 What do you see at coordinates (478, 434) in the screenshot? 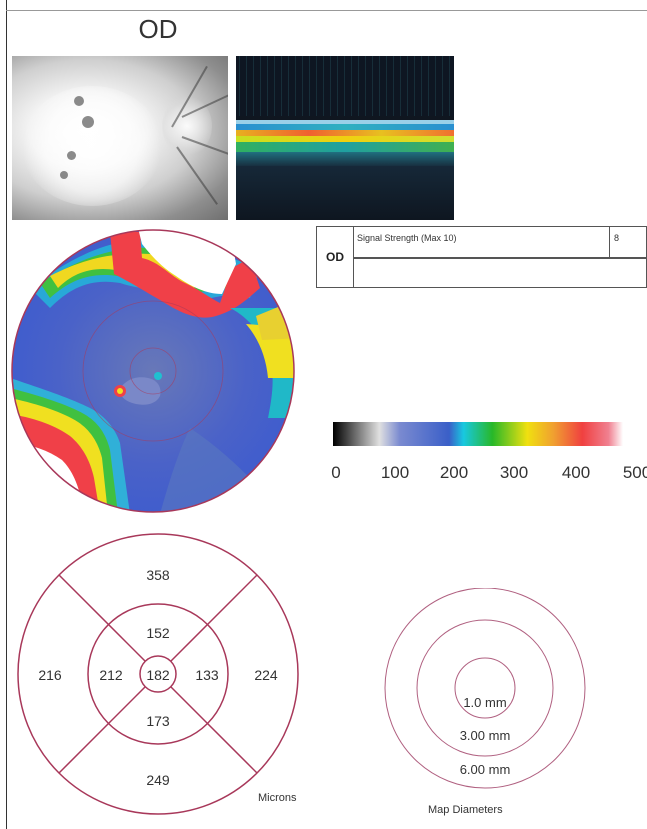
I see `color-scale-bar` at bounding box center [478, 434].